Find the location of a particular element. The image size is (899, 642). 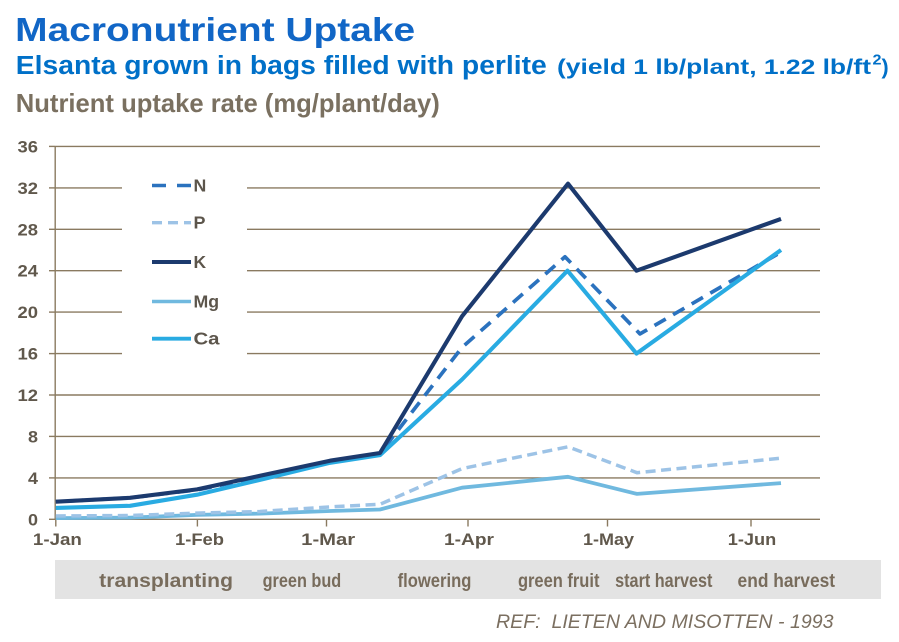

svg-text: start harvest is located at coordinates (664, 581).